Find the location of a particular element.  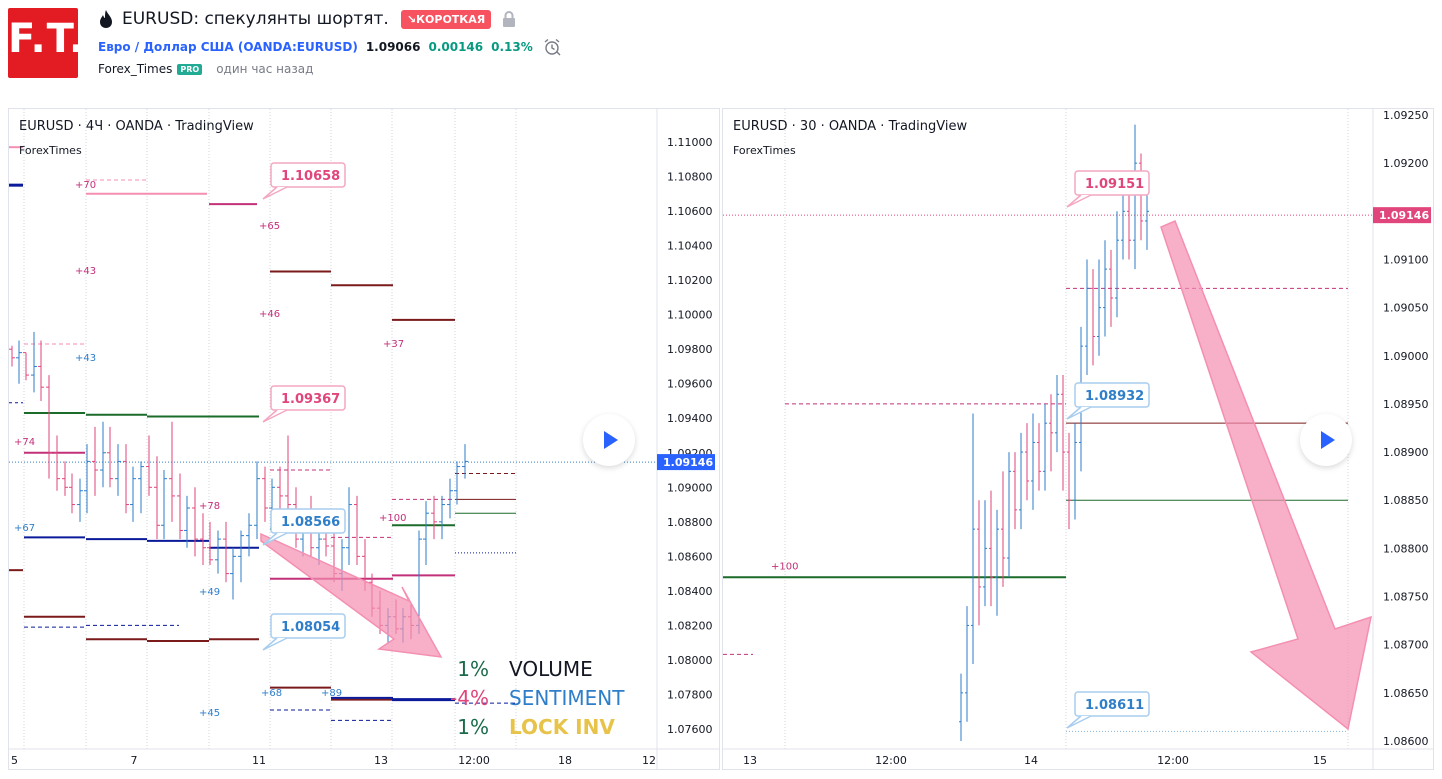

stats-panel: 1% VOLUME -4% SENTIMENT 1% LOCK INV is located at coordinates (531, 697).